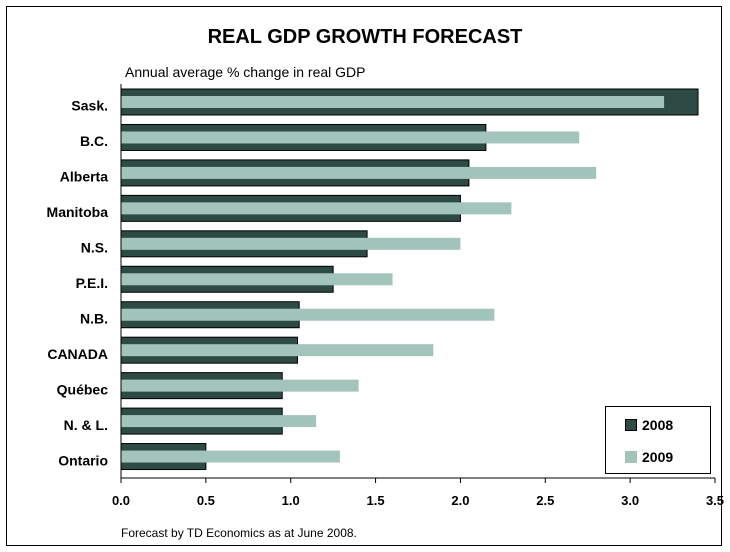 The image size is (730, 552). What do you see at coordinates (393, 102) in the screenshot?
I see `bar-2009-sask` at bounding box center [393, 102].